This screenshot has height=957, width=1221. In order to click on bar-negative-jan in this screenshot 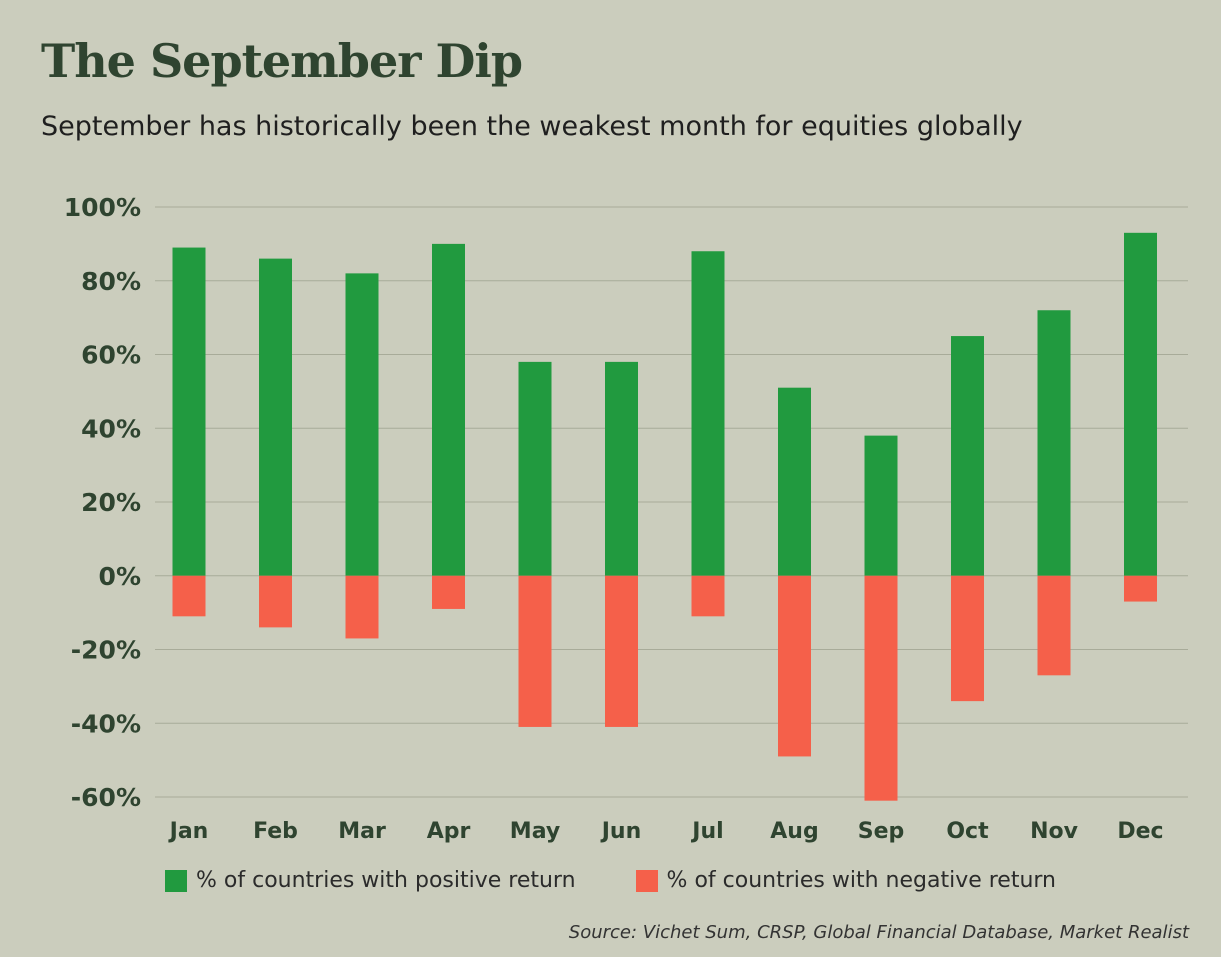, I will do `click(189, 596)`.